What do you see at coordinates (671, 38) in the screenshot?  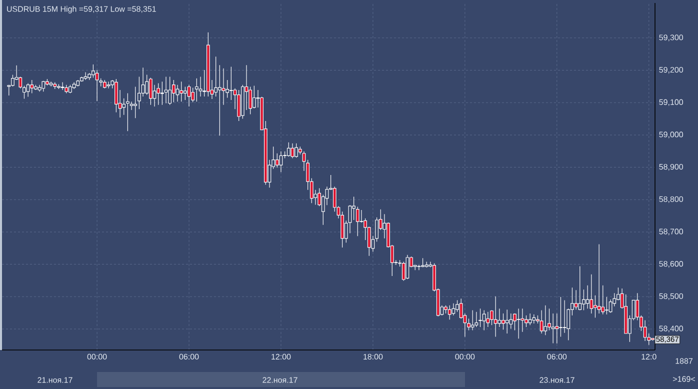 I see `y-tick-label: 59,300` at bounding box center [671, 38].